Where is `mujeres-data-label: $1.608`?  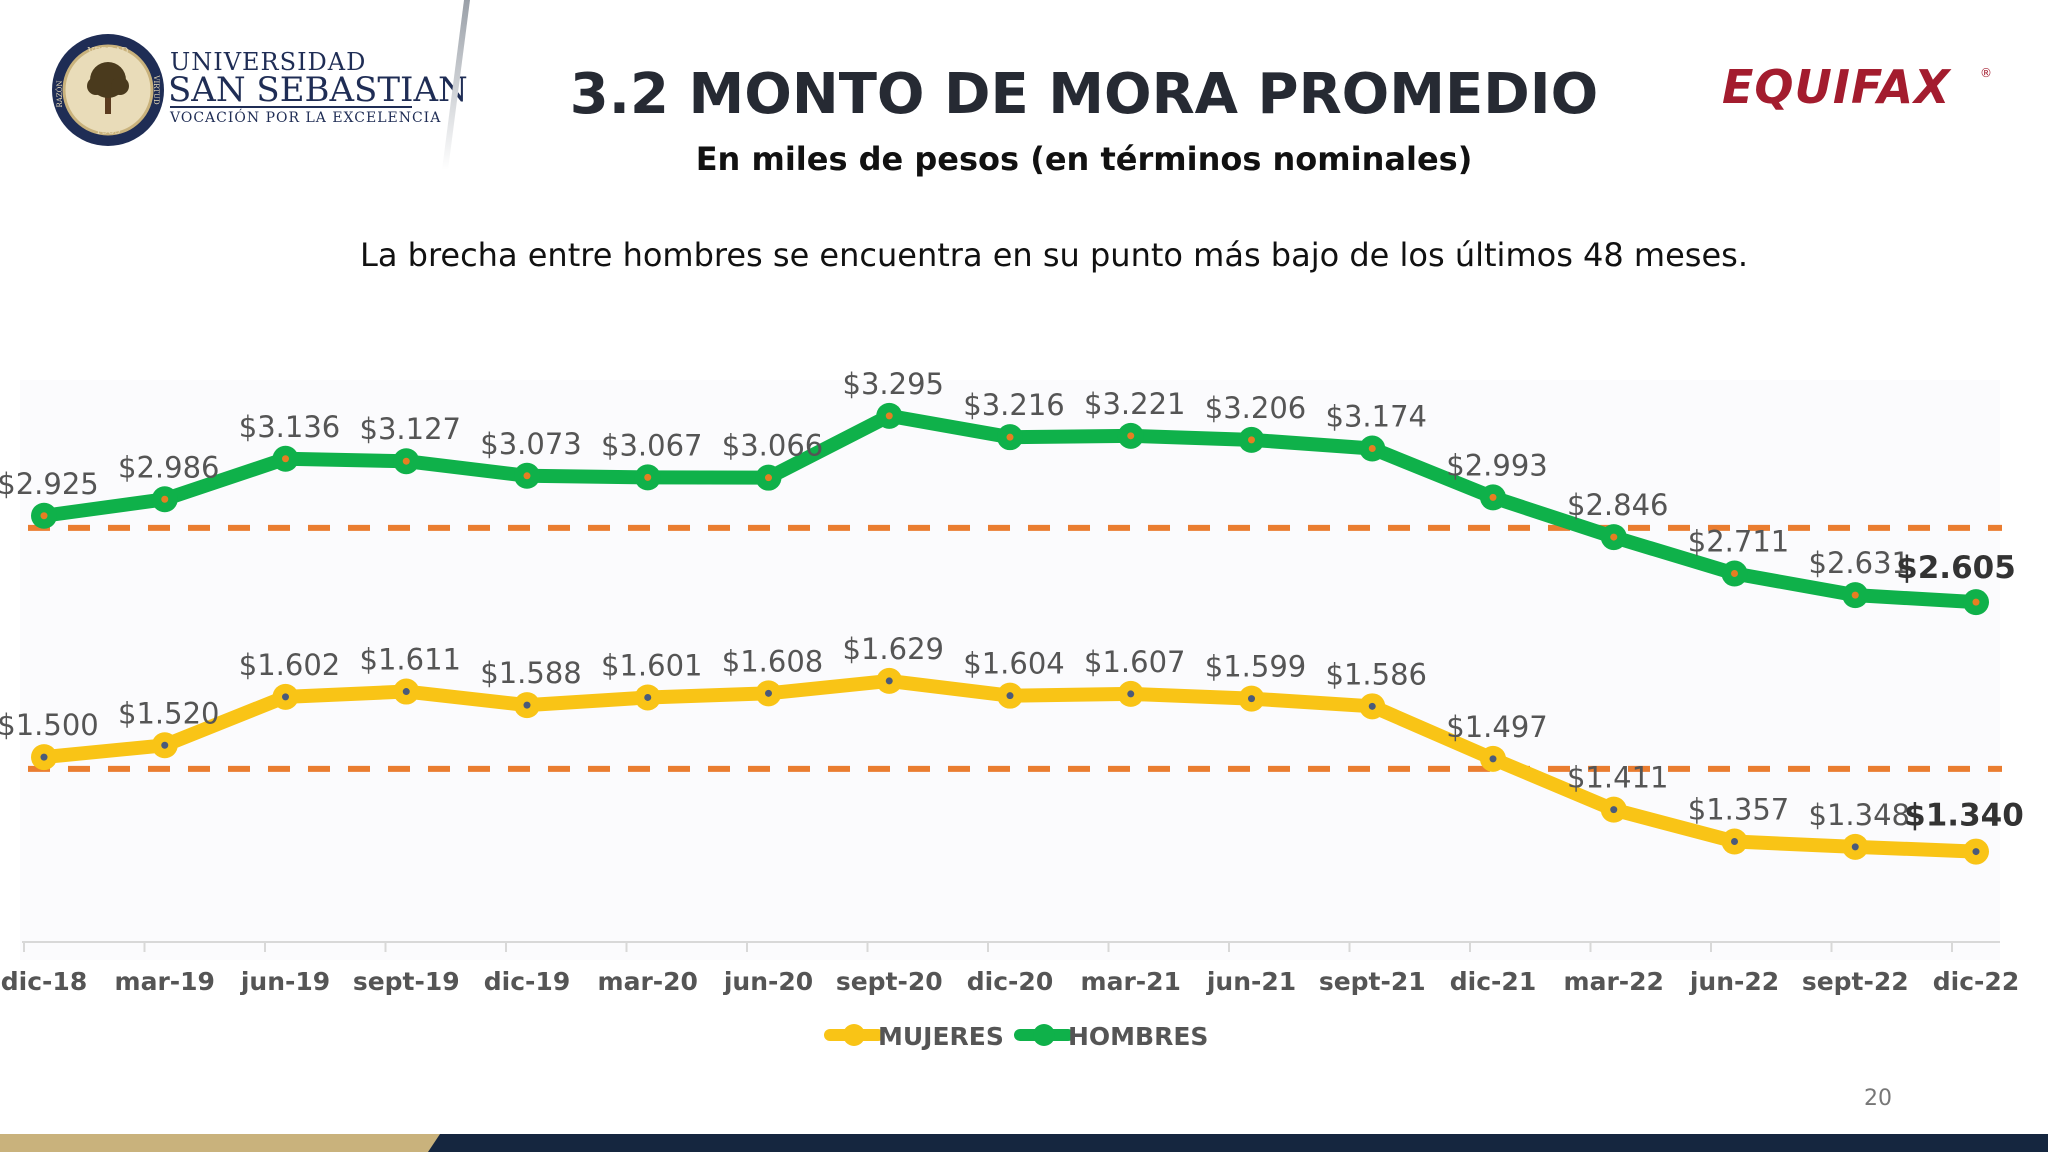
mujeres-data-label: $1.608 is located at coordinates (772, 661).